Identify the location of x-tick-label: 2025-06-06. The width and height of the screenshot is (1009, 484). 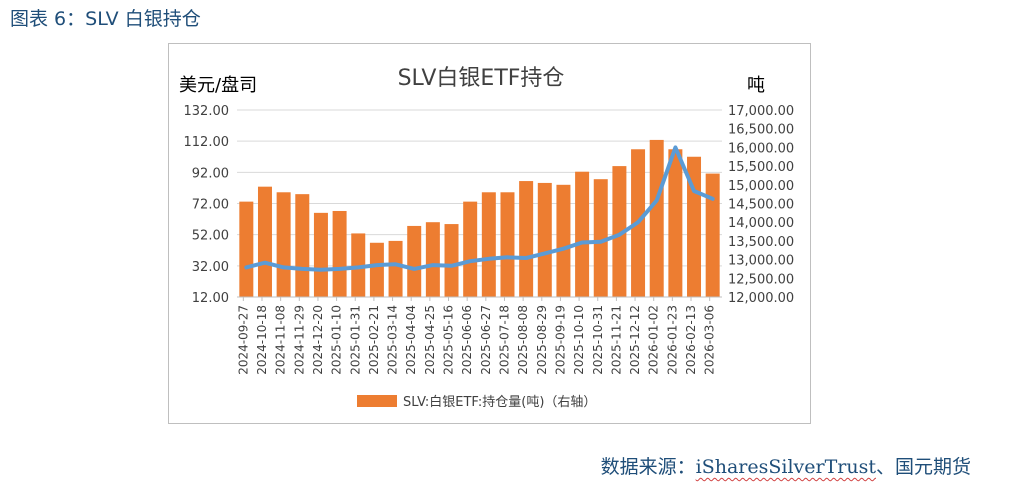
(467, 340).